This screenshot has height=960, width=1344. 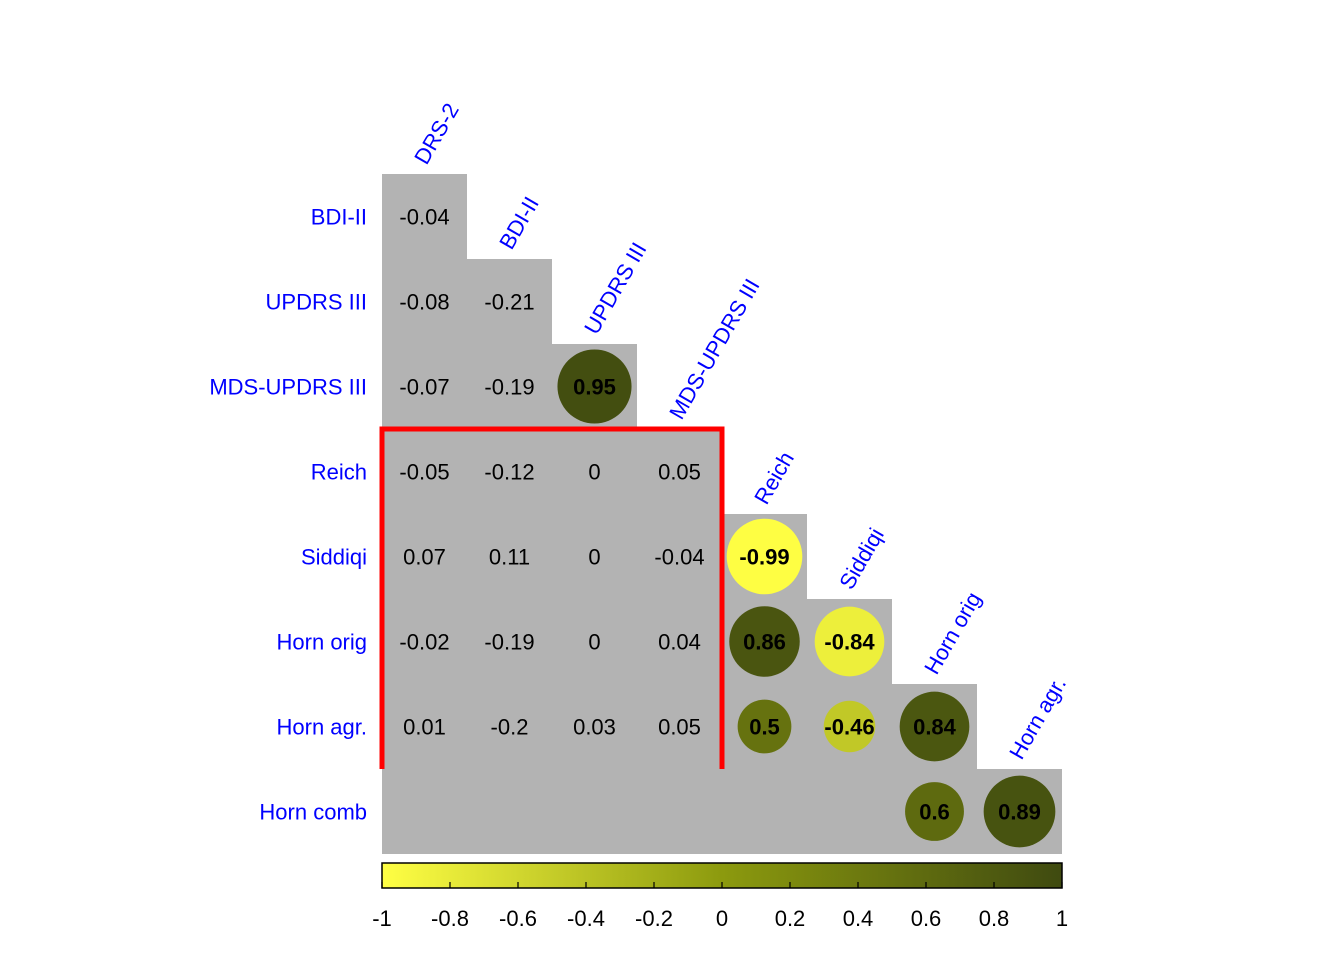 I want to click on correlation-value: 0.11, so click(x=509, y=557).